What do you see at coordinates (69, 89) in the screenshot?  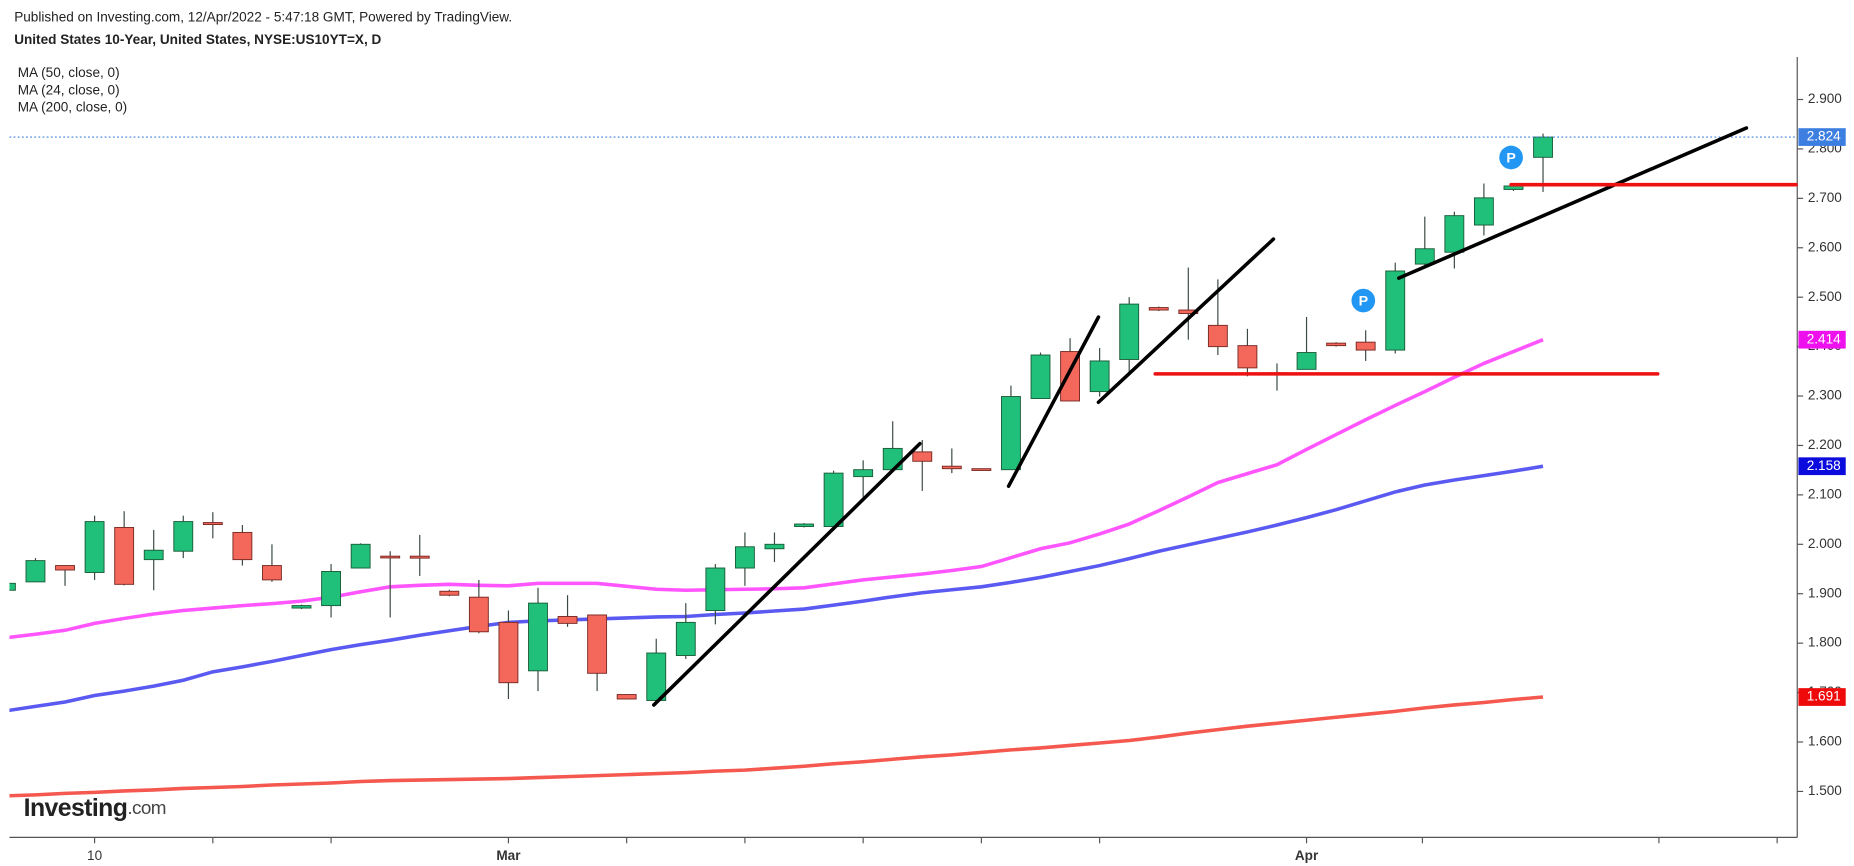 I see `legend-entry: MA (24, close, 0)` at bounding box center [69, 89].